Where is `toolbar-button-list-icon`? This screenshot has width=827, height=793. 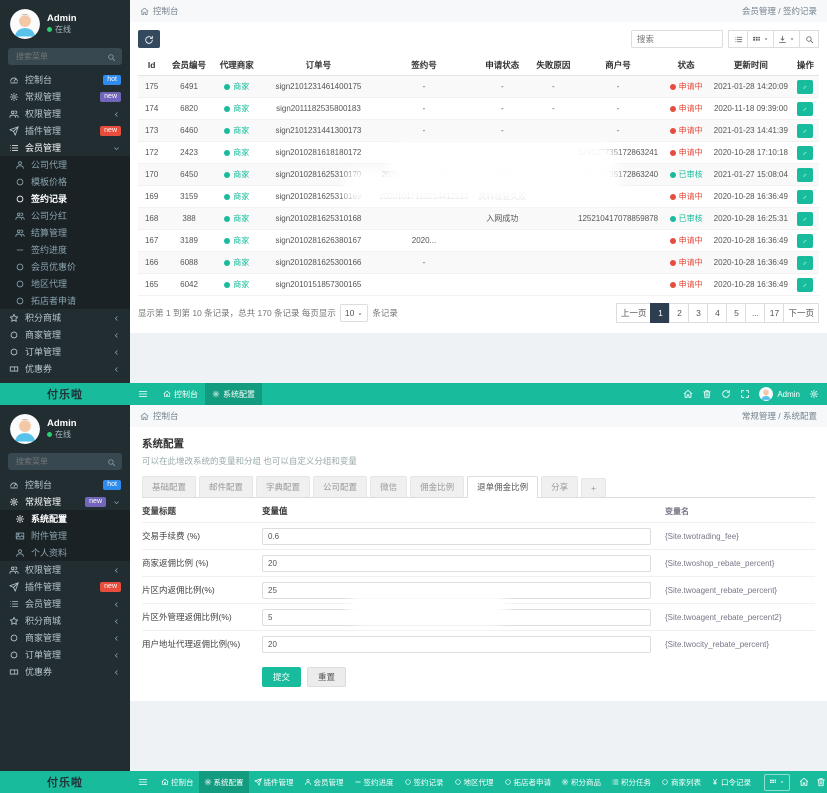 toolbar-button-list-icon is located at coordinates (738, 39).